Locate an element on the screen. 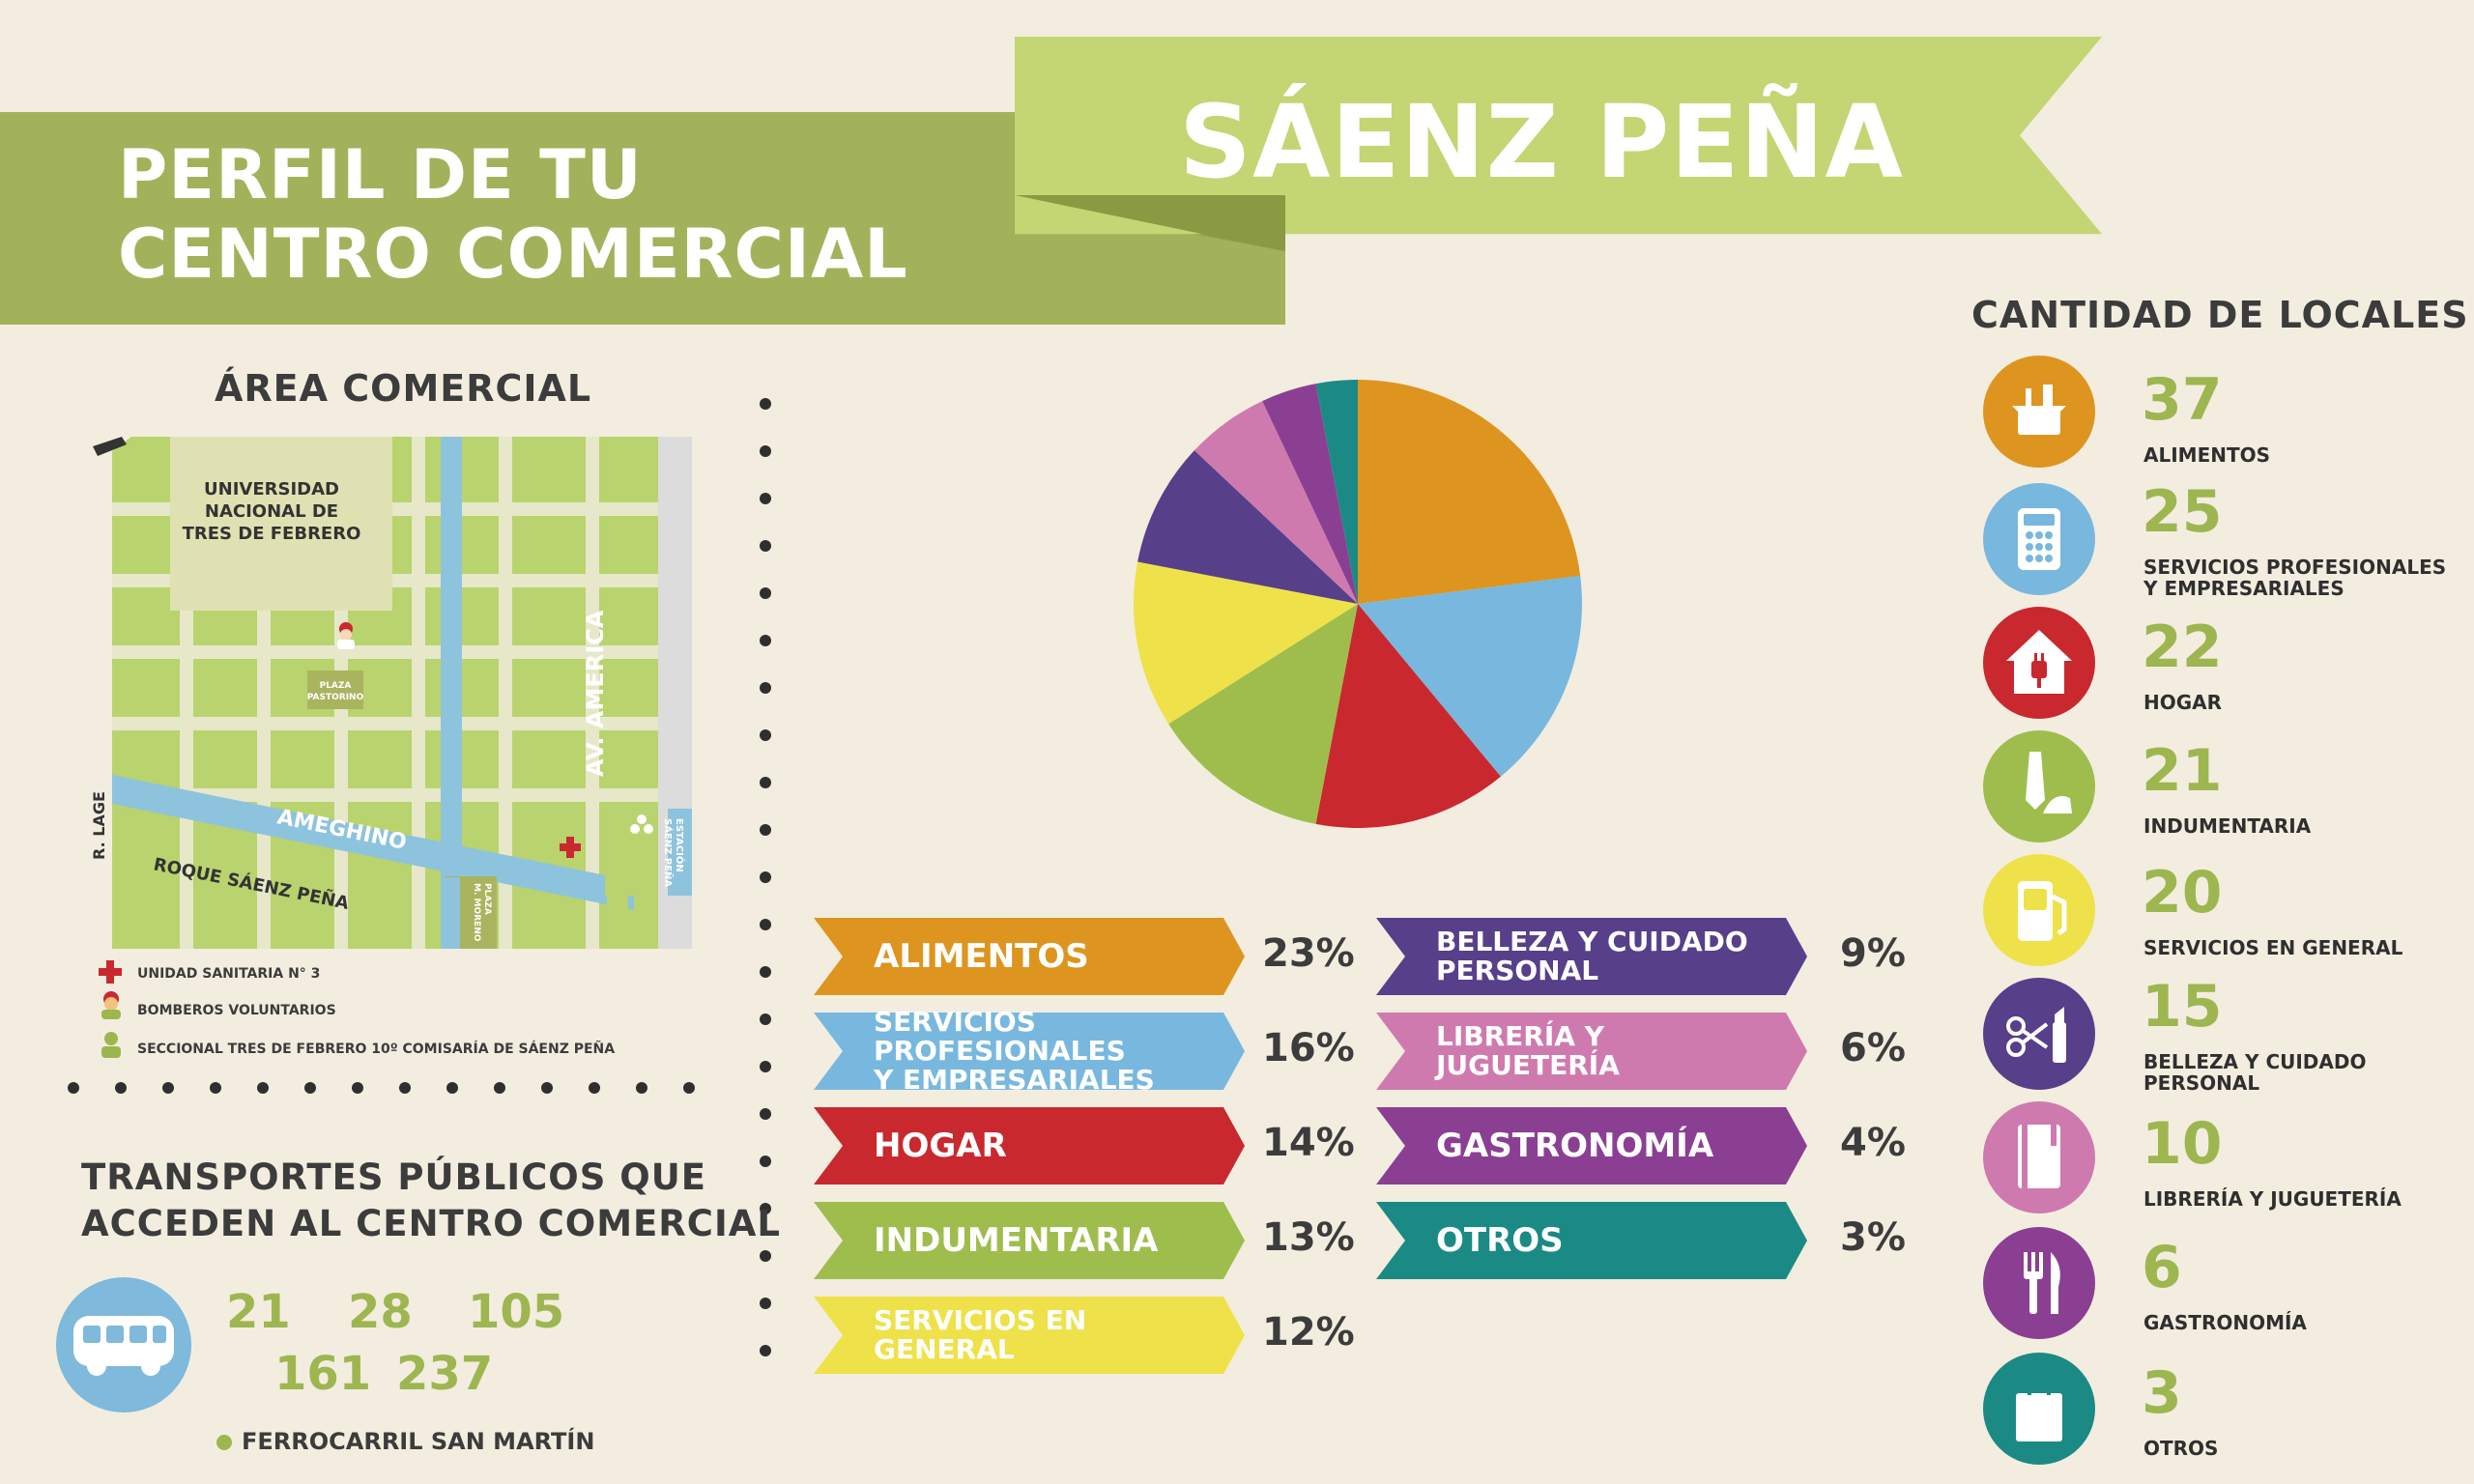 Image resolution: width=2474 pixels, height=1484 pixels. legend-percent: 6% is located at coordinates (1873, 1048).